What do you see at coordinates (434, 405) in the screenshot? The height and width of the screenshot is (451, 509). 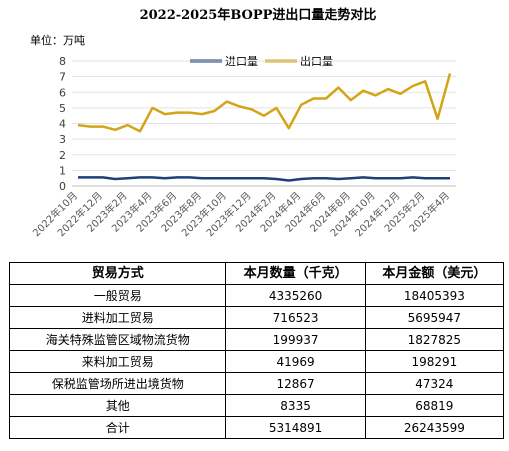 I see `cell-amount: 68819` at bounding box center [434, 405].